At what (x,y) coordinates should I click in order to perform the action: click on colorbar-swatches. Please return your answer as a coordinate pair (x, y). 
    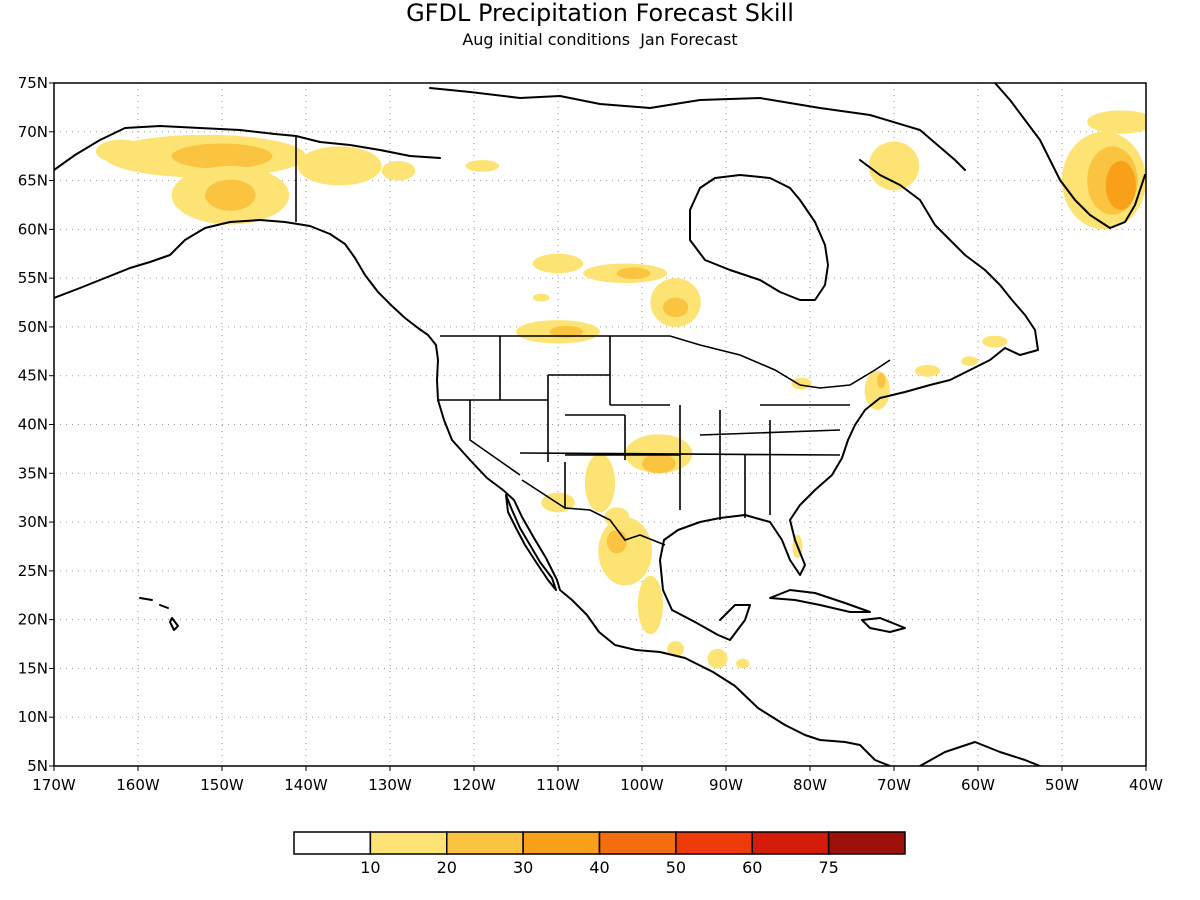
    Looking at the image, I should click on (599, 843).